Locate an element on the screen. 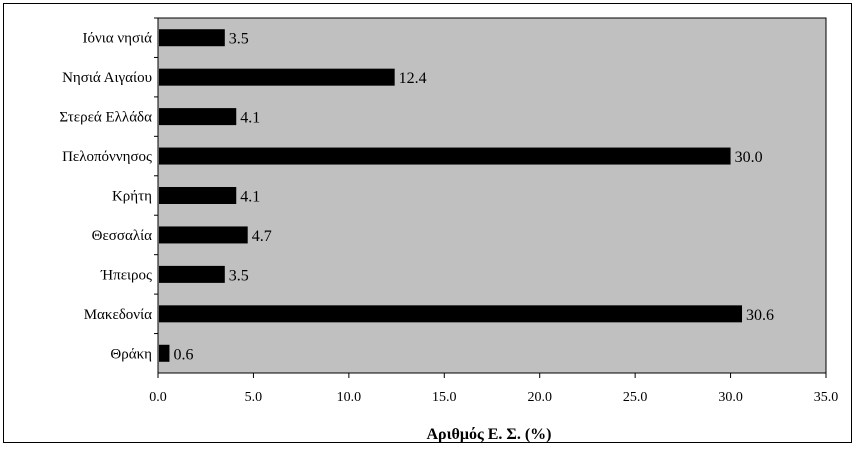  x-axis: 0.0 5.0 10.0 15.0 20.0 25.0 30.0 35.0 is located at coordinates (493, 389).